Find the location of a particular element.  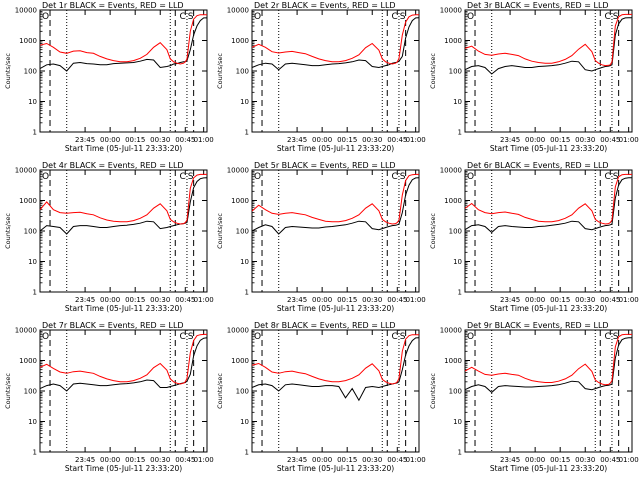

panel-title: Det 4r BLACK = Events, RED = LLD is located at coordinates (113, 165).